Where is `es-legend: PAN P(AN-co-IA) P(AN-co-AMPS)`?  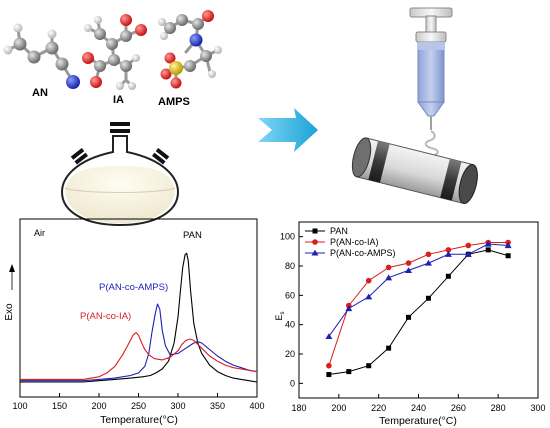
es-legend: PAN P(AN-co-IA) P(AN-co-AMPS) is located at coordinates (350, 242).